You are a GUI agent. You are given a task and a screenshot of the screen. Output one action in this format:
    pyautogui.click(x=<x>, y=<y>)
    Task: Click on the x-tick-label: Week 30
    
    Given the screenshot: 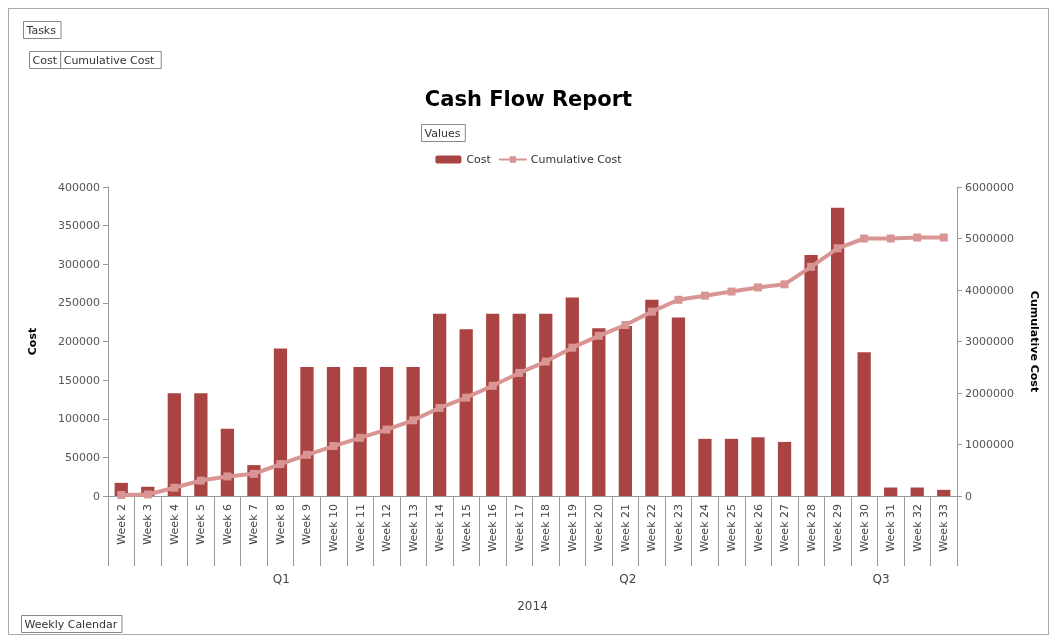 What is the action you would take?
    pyautogui.click(x=864, y=528)
    